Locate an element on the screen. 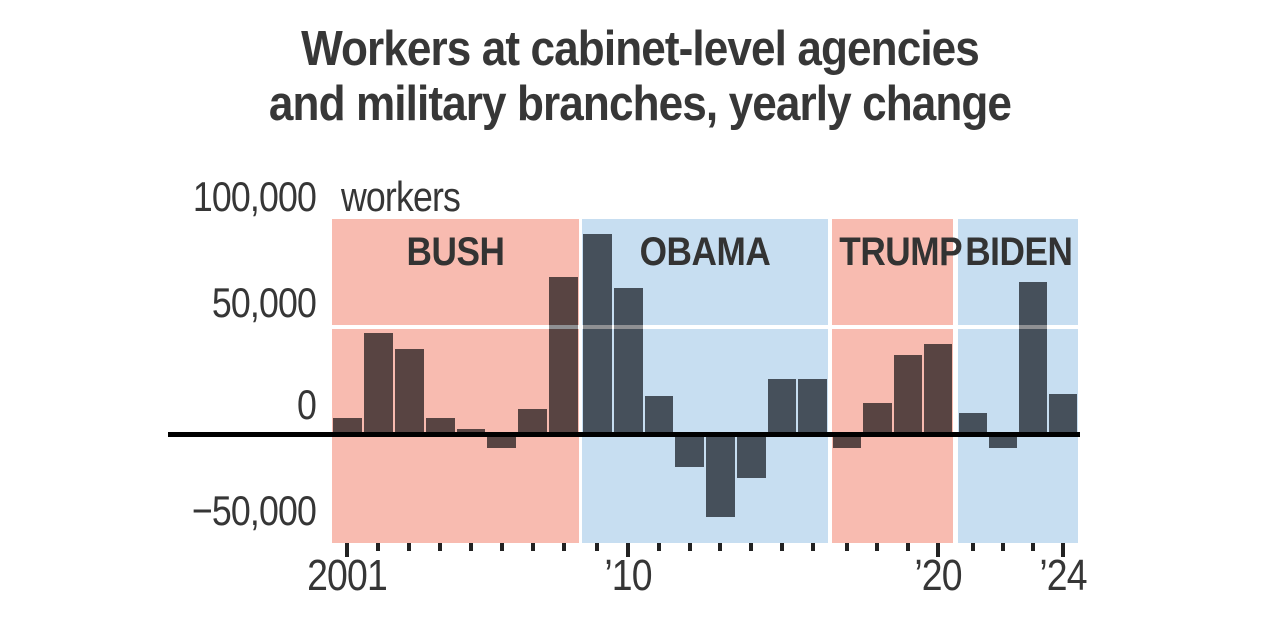 Image resolution: width=1280 pixels, height=640 pixels. era-label-biden: BIDEN is located at coordinates (1019, 252).